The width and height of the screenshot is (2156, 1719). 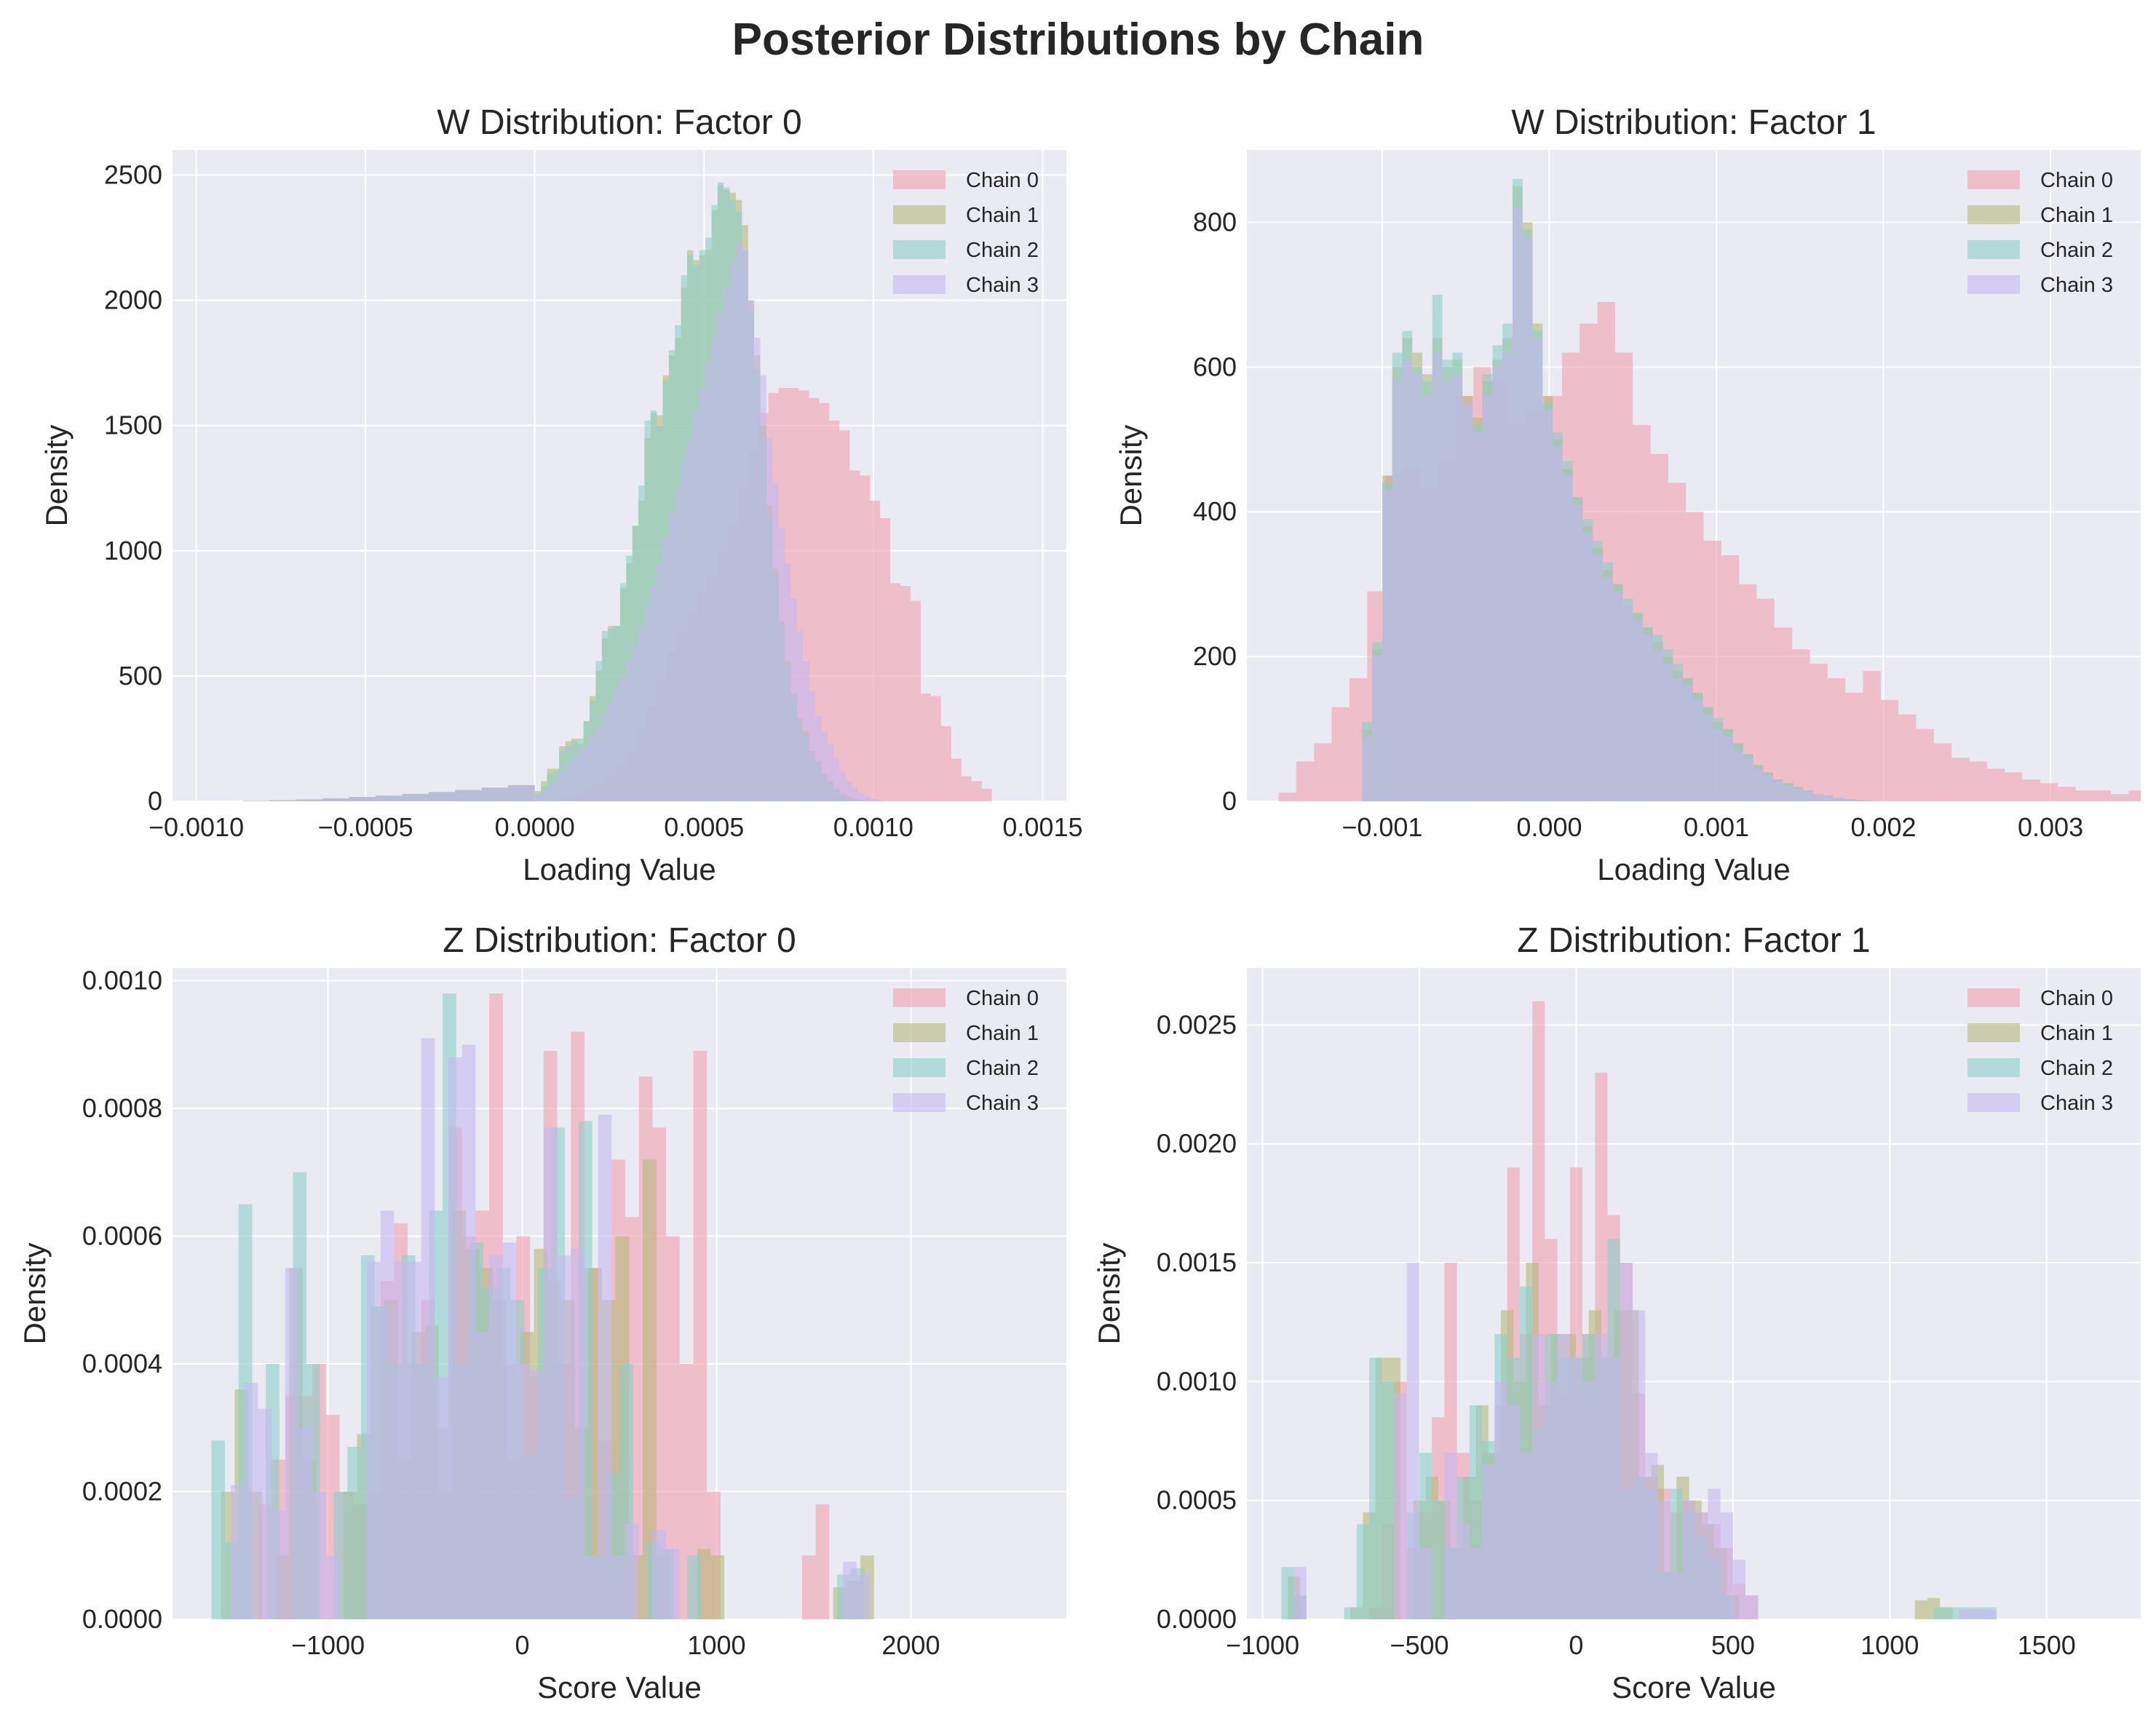 I want to click on y-tick-label: 0, so click(x=1229, y=801).